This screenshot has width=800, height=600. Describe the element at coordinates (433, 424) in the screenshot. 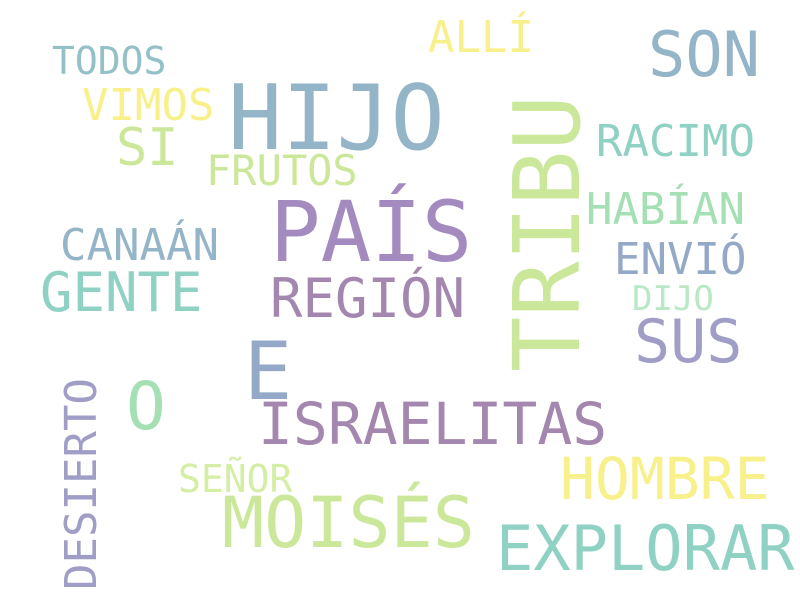

I see `word-israelitas: ISRAELITAS` at that location.